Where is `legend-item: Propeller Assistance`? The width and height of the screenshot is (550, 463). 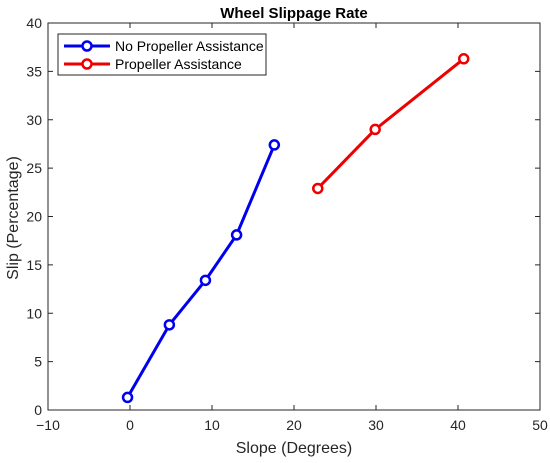
legend-item: Propeller Assistance is located at coordinates (153, 64).